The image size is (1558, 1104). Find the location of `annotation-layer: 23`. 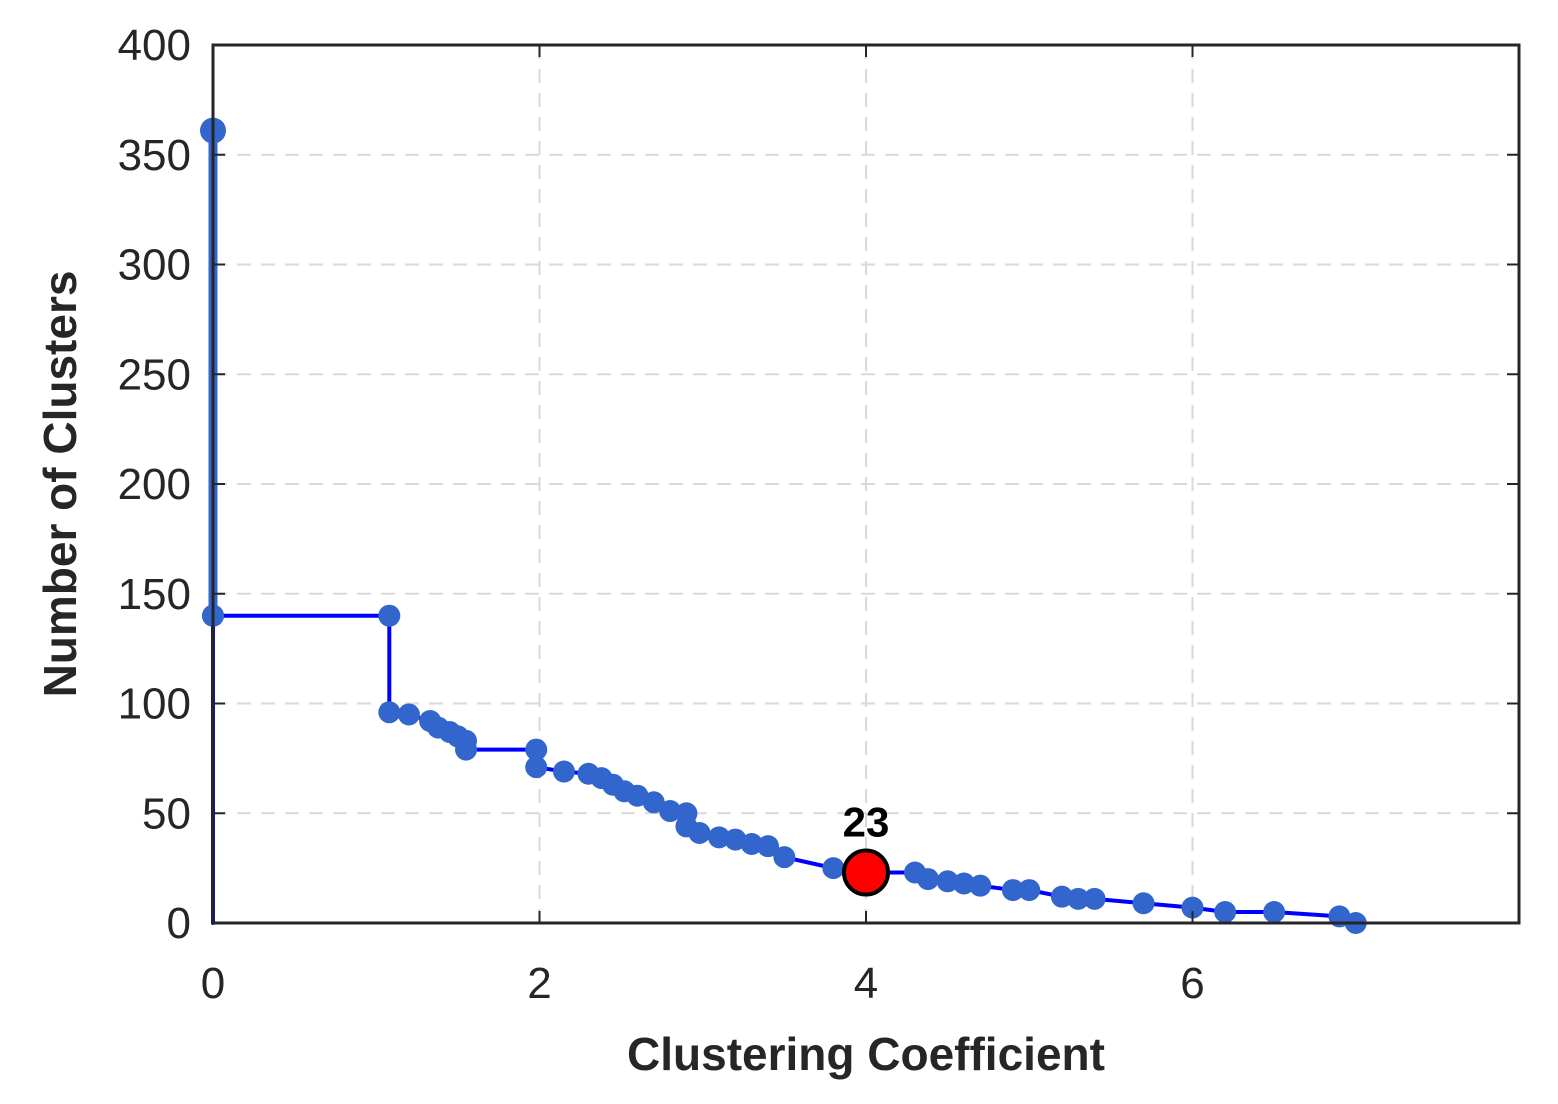

annotation-layer: 23 is located at coordinates (866, 848).